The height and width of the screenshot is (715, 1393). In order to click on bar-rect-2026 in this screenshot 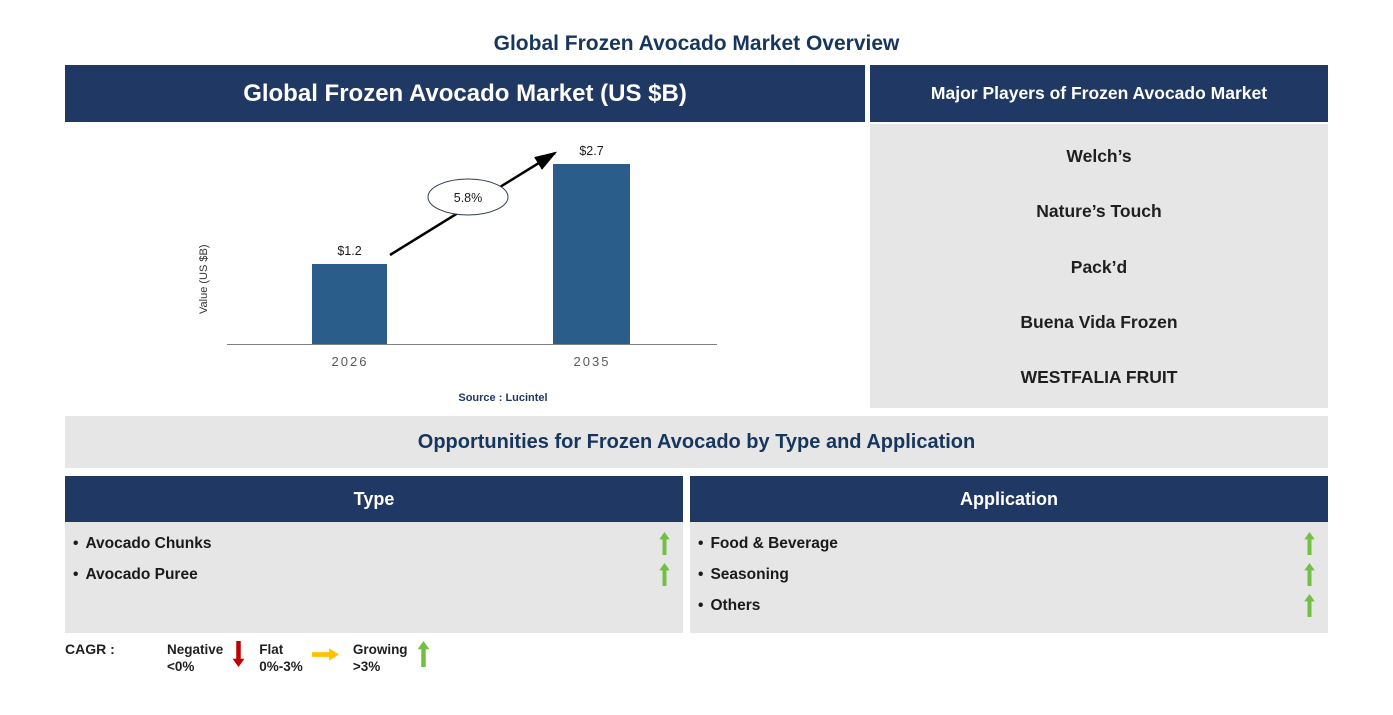, I will do `click(349, 304)`.